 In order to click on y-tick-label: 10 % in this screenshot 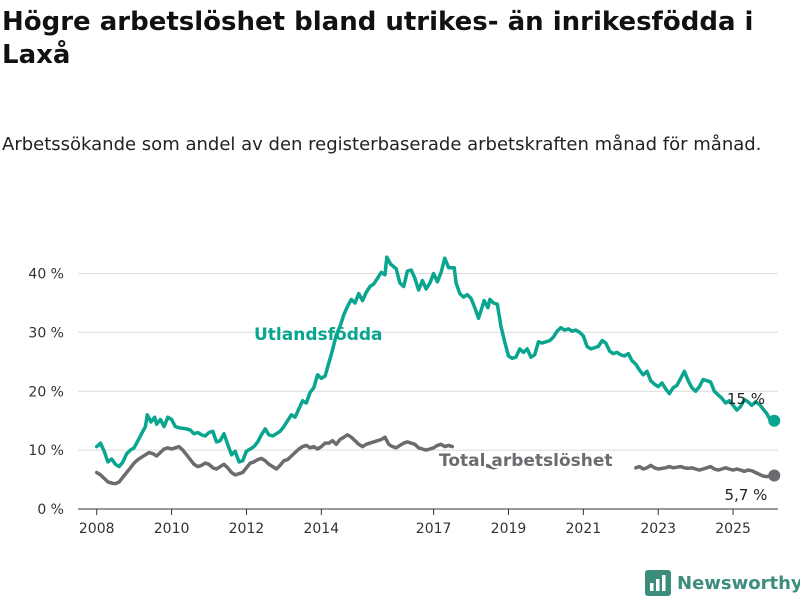, I will do `click(46, 451)`.